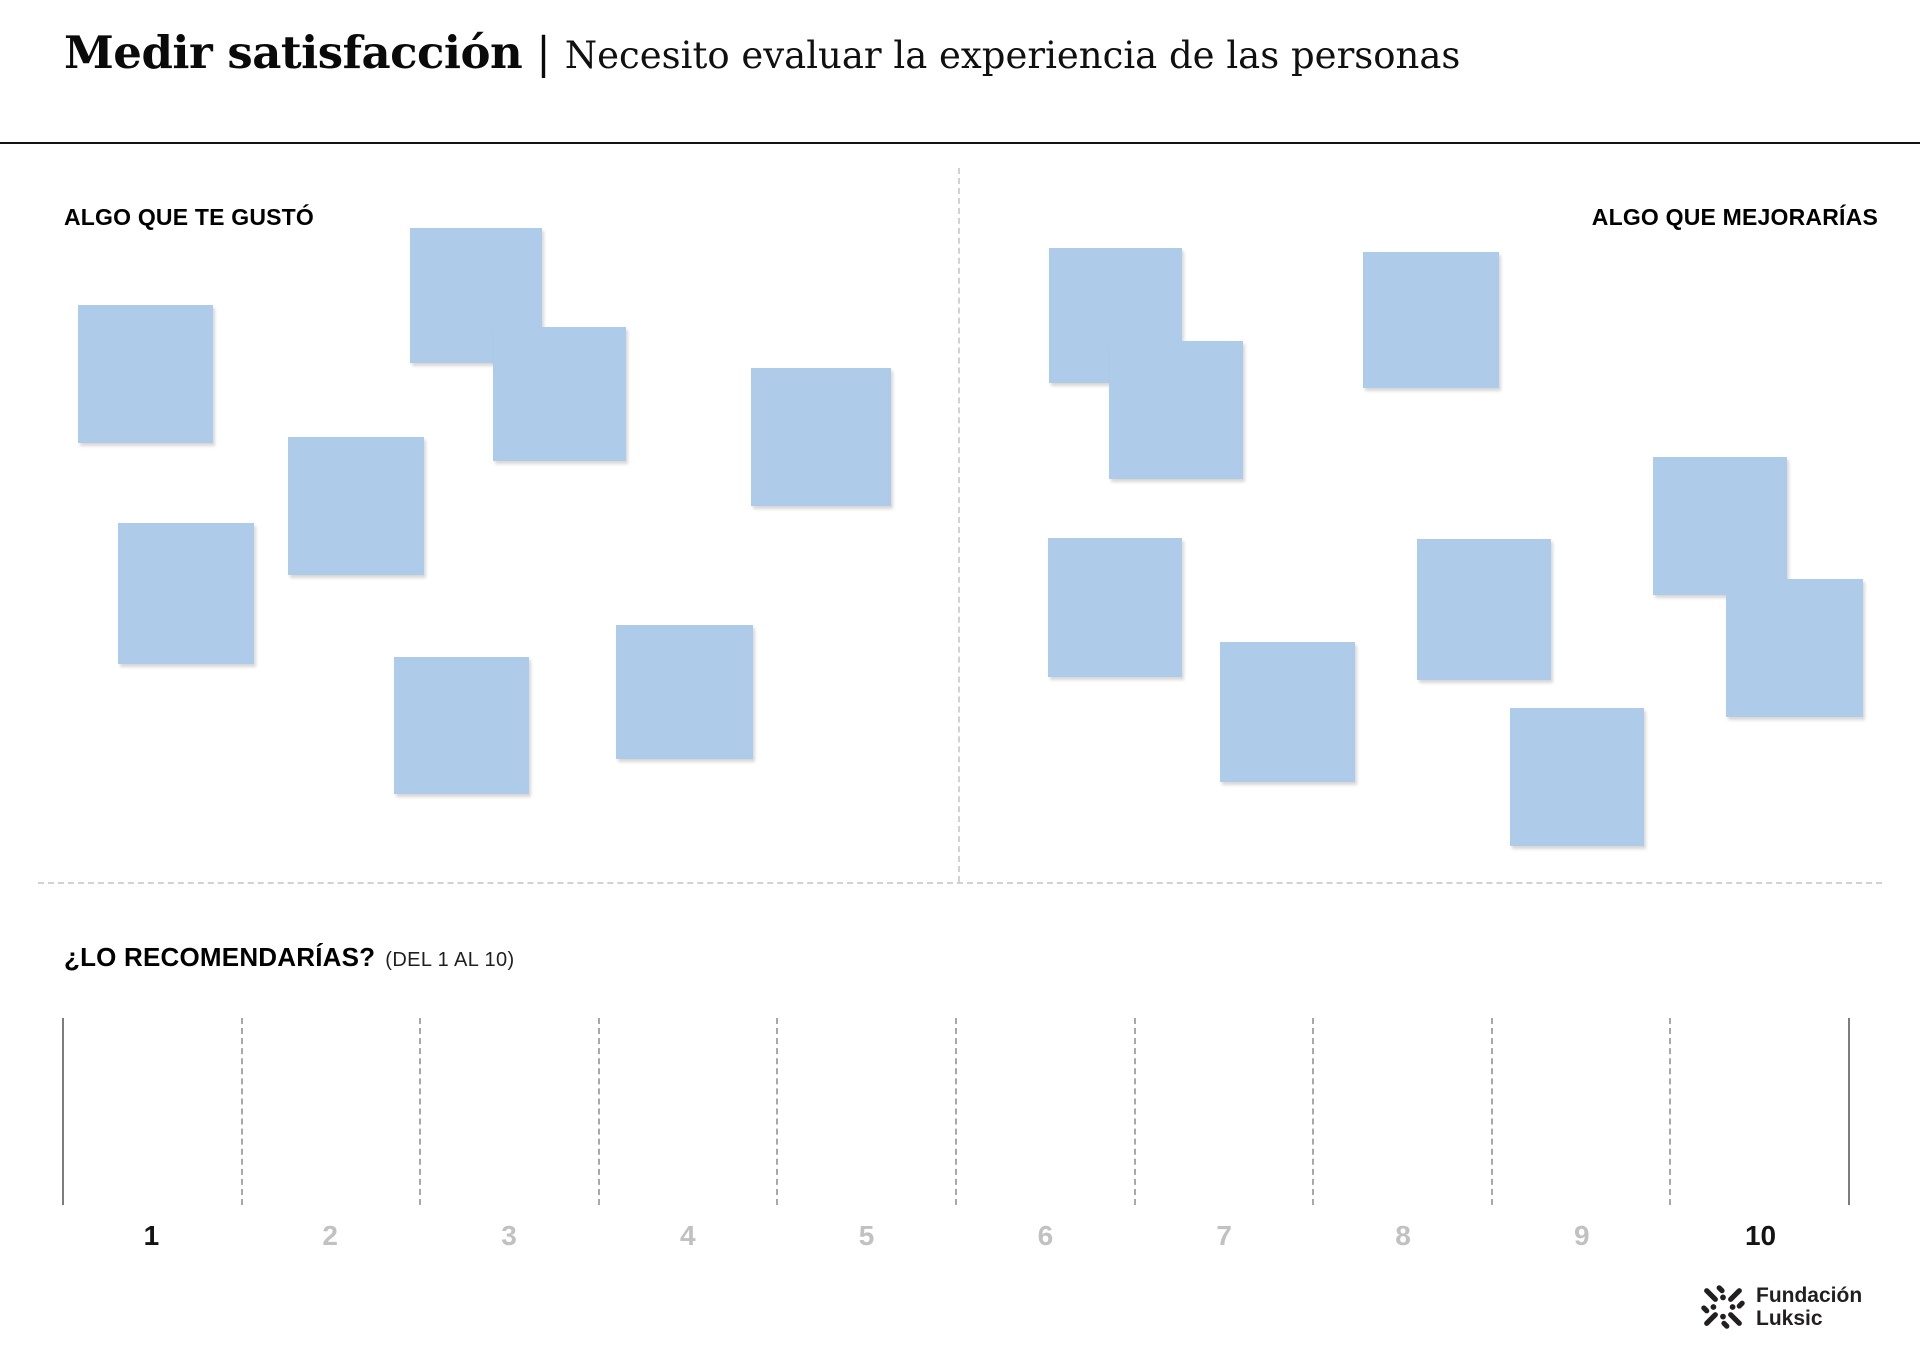  I want to click on brand-name: Fundación Luksic, so click(1809, 1307).